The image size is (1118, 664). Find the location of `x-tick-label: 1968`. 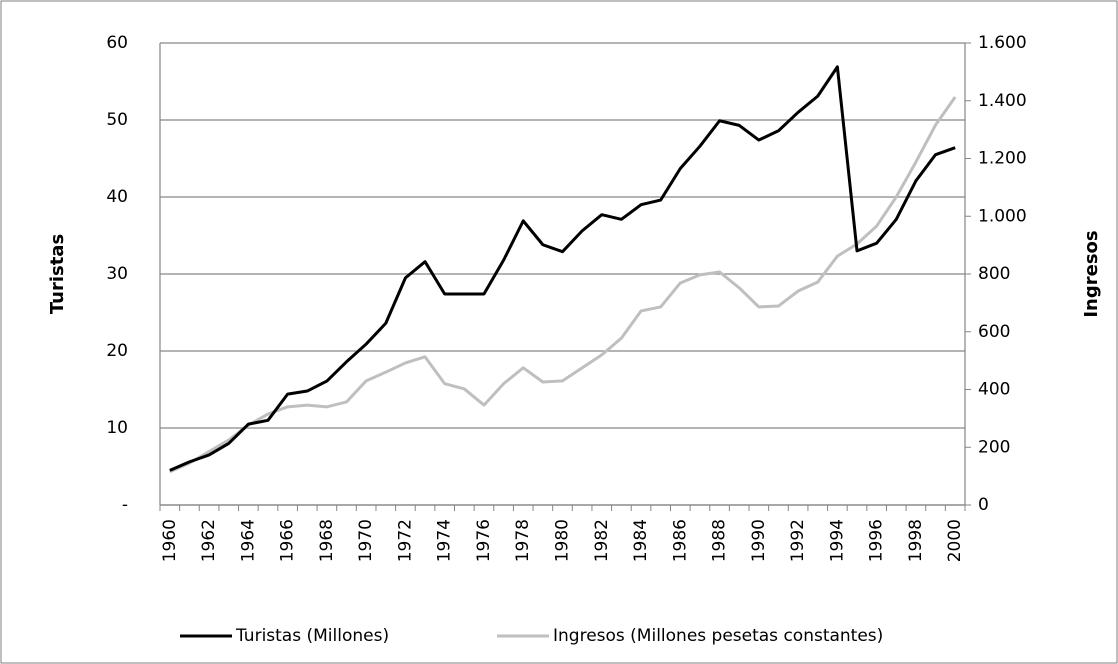

x-tick-label: 1968 is located at coordinates (327, 540).